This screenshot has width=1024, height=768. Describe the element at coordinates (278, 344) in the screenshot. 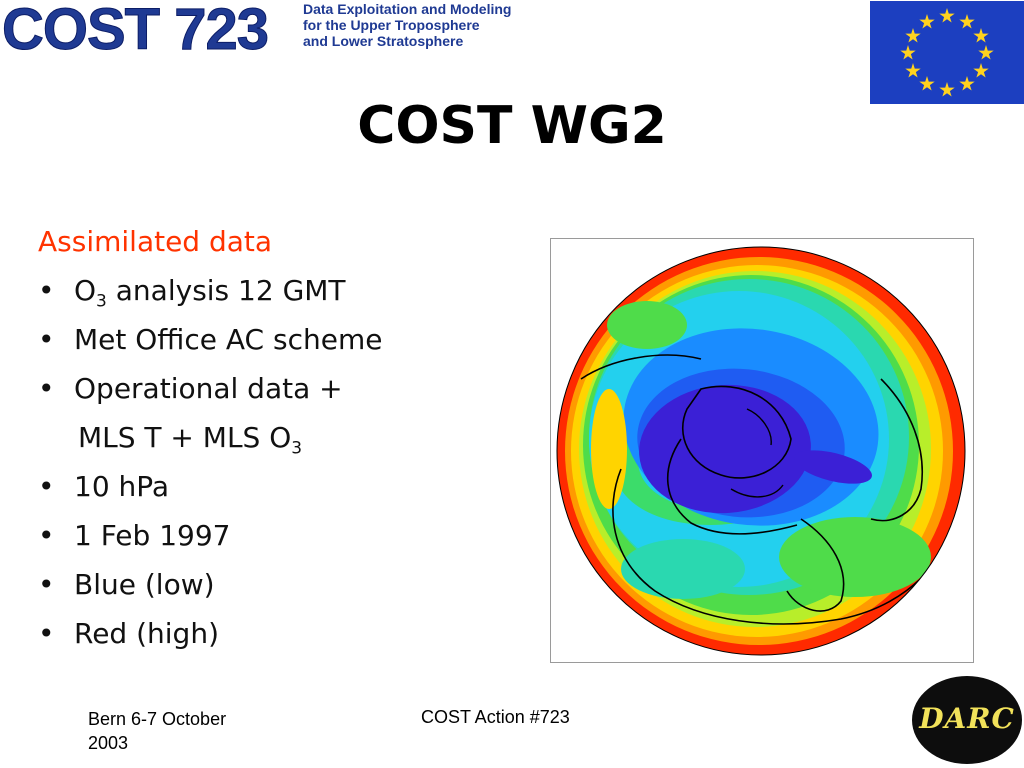

I see `list-item: • Met Office AC scheme` at that location.